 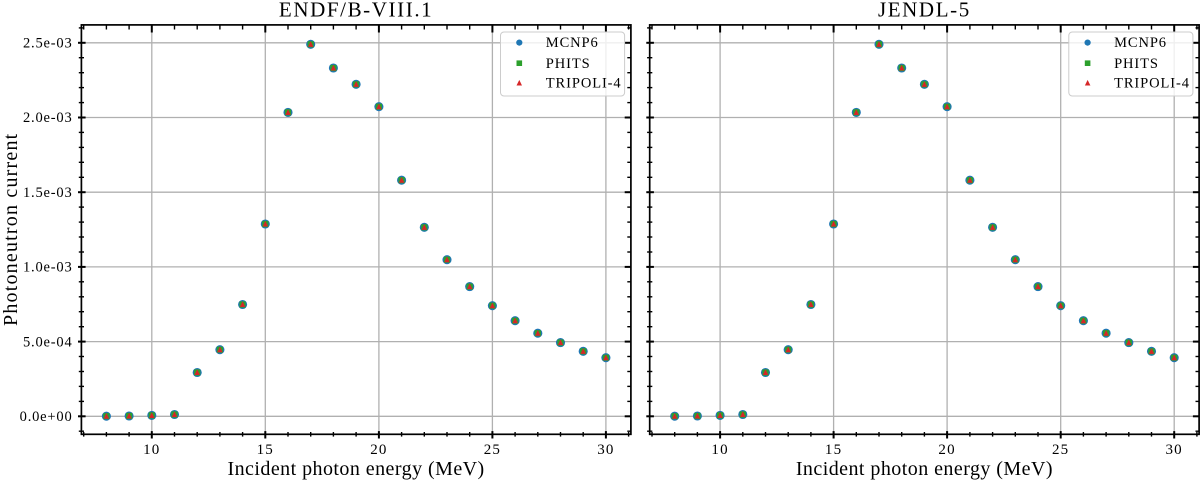 What do you see at coordinates (11, 229) in the screenshot?
I see `svg-text: Photoneutron current` at bounding box center [11, 229].